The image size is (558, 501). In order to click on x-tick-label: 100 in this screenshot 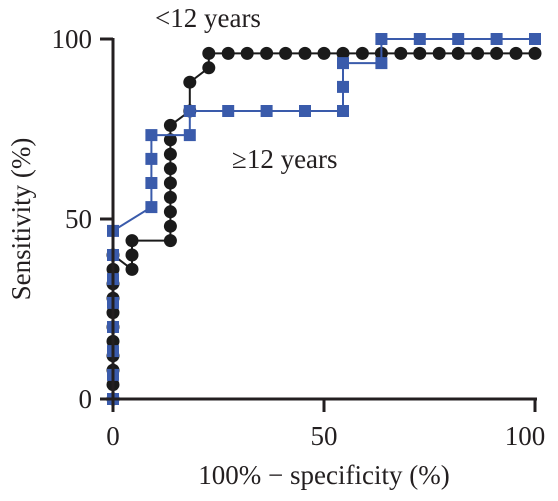, I will do `click(525, 436)`.